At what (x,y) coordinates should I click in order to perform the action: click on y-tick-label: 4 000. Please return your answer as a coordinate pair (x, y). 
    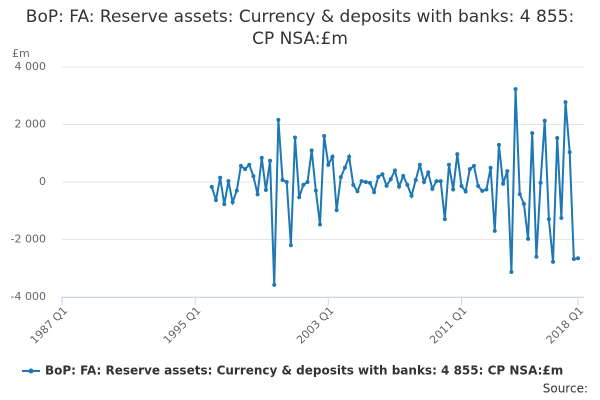
    Looking at the image, I should click on (31, 66).